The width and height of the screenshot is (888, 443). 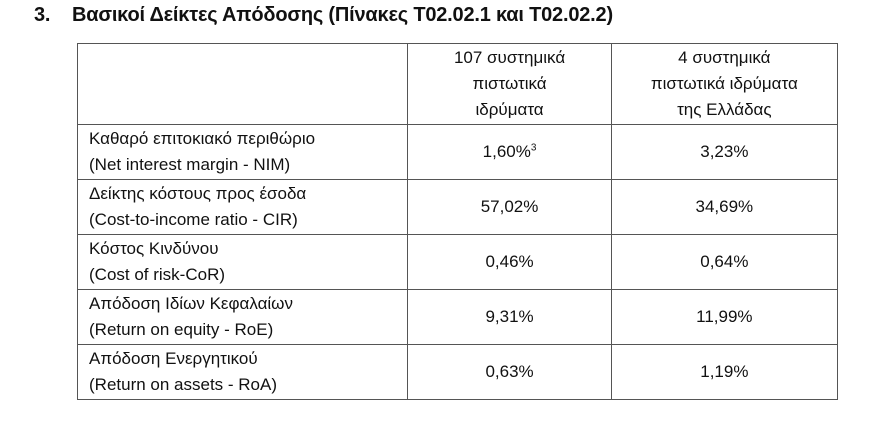 I want to click on header-line: 107 συστημικά, so click(x=509, y=57).